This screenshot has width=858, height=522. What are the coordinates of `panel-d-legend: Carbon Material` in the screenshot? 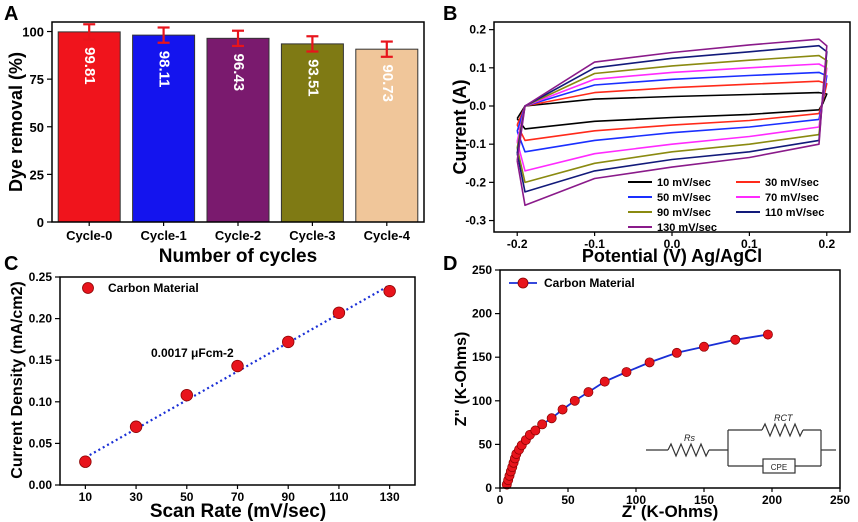 It's located at (572, 283).